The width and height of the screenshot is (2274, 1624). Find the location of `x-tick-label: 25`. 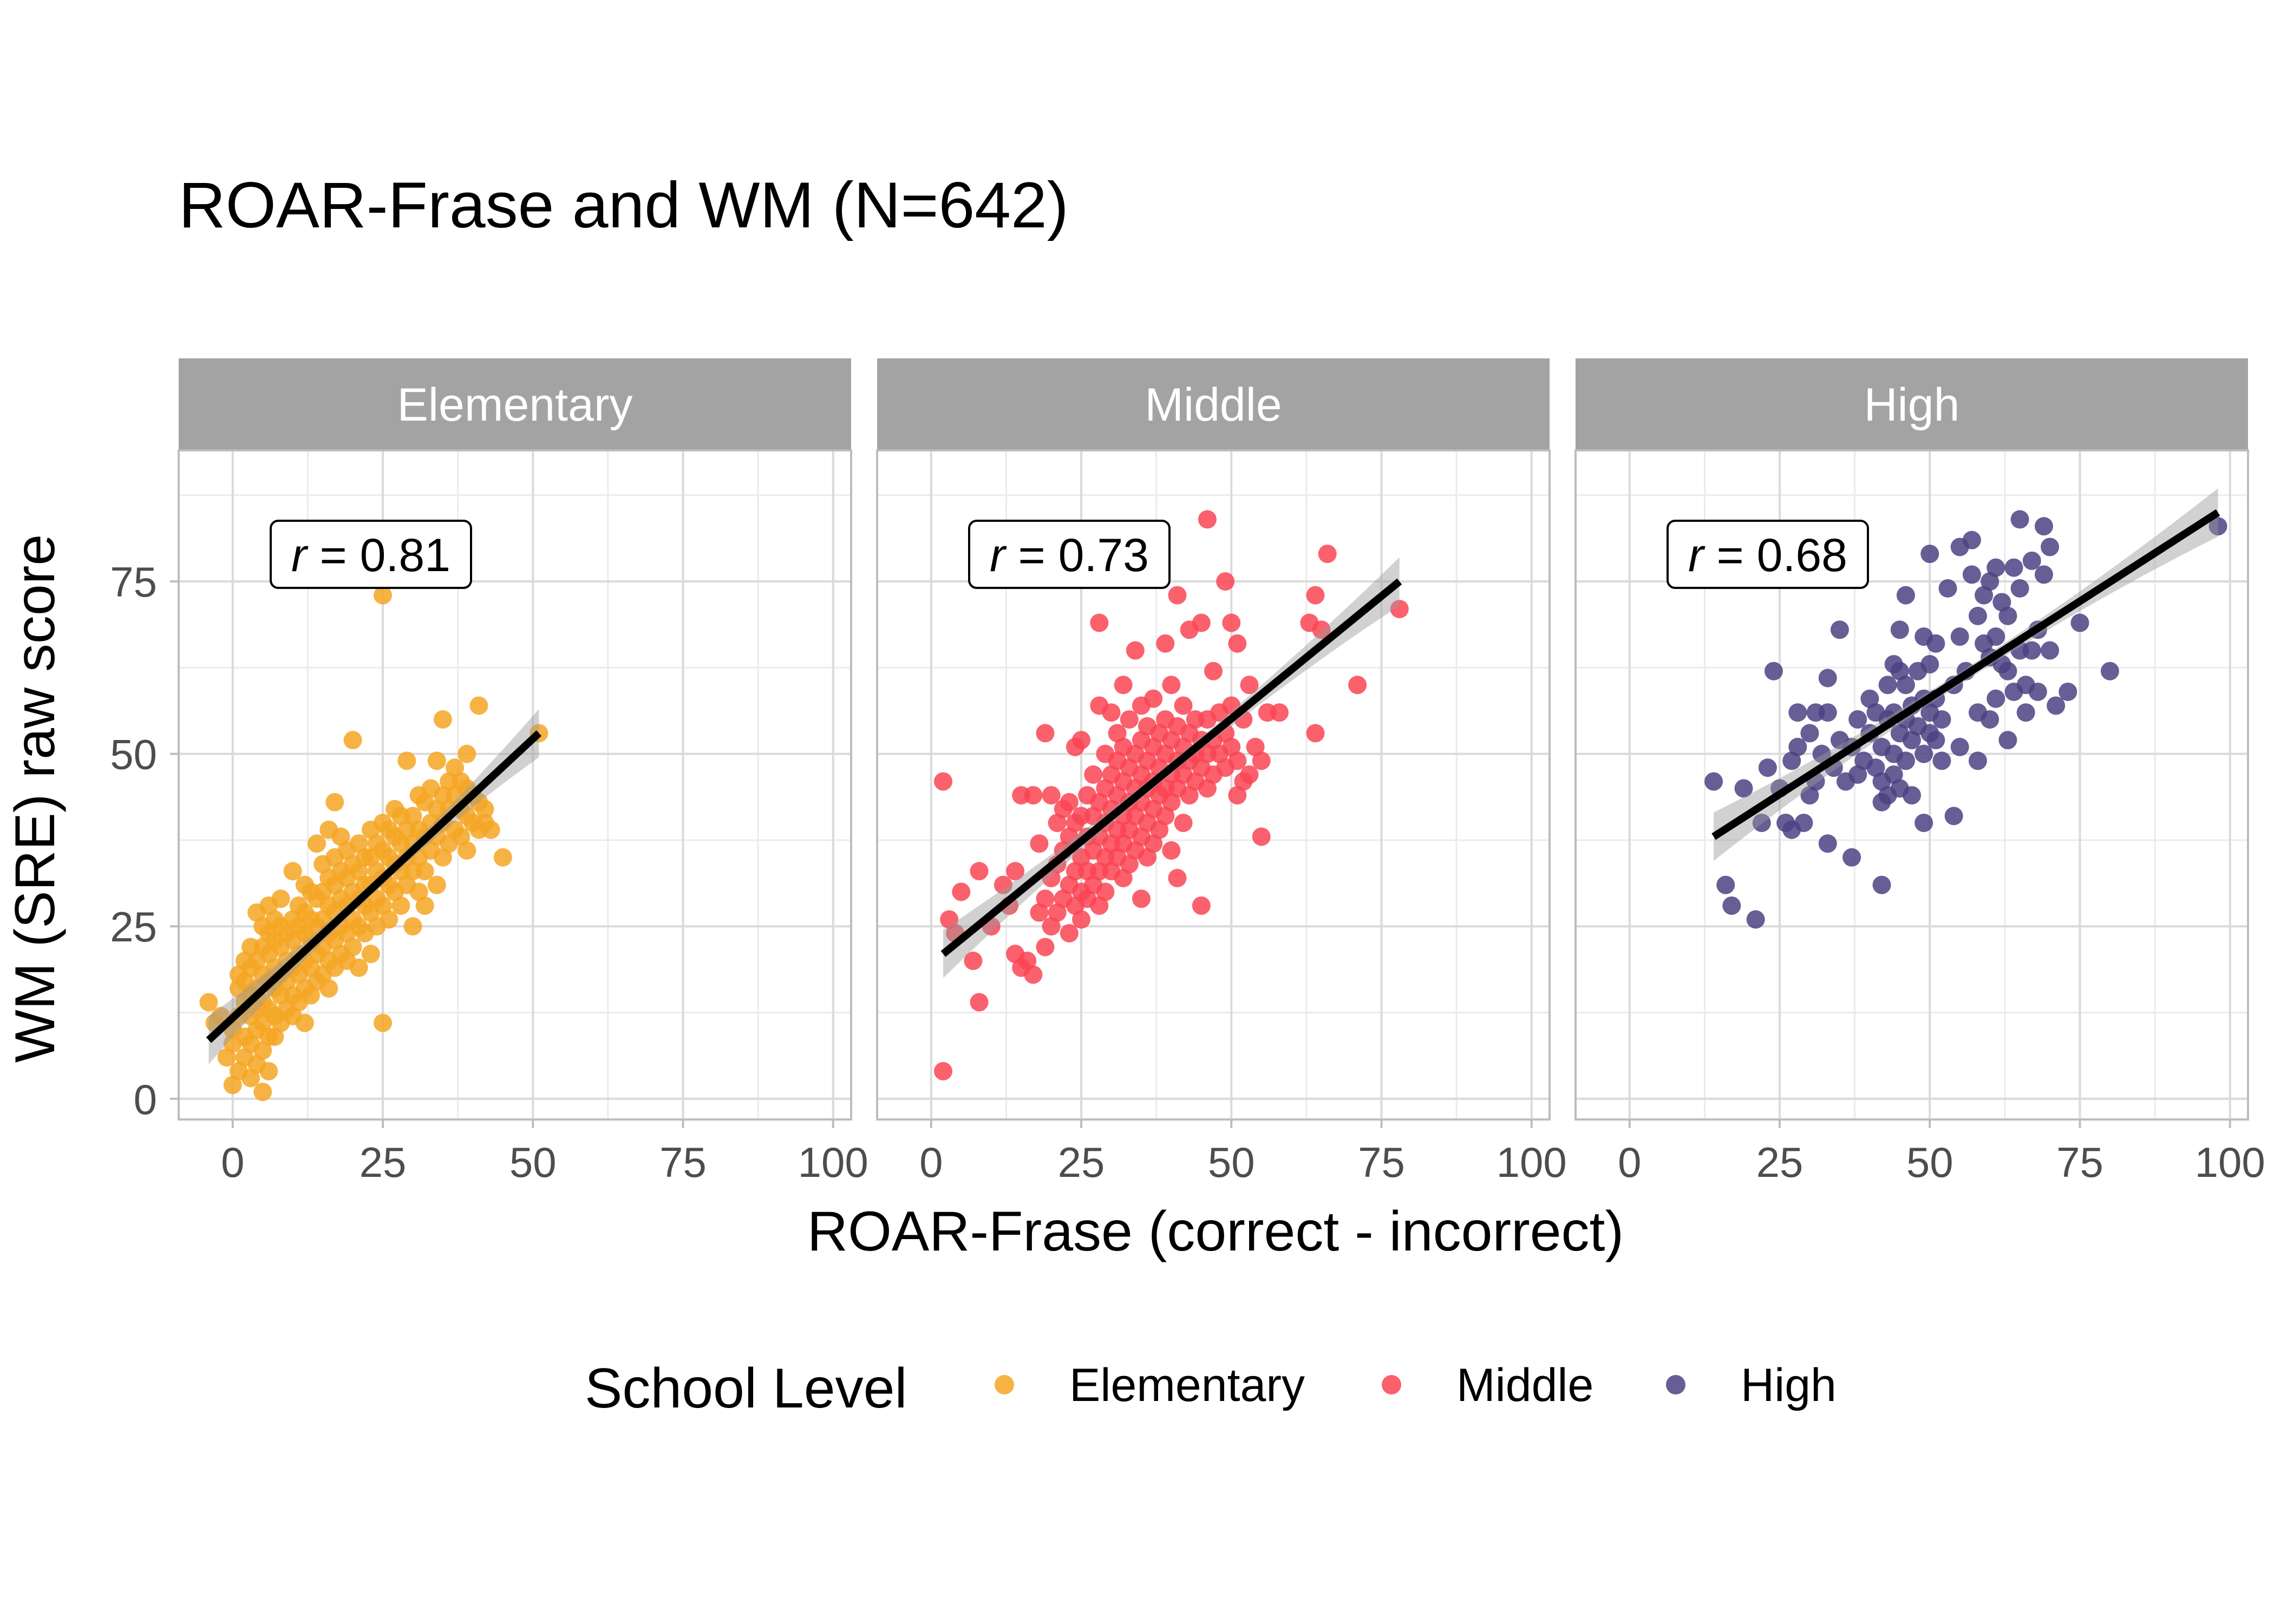

x-tick-label: 25 is located at coordinates (384, 1162).